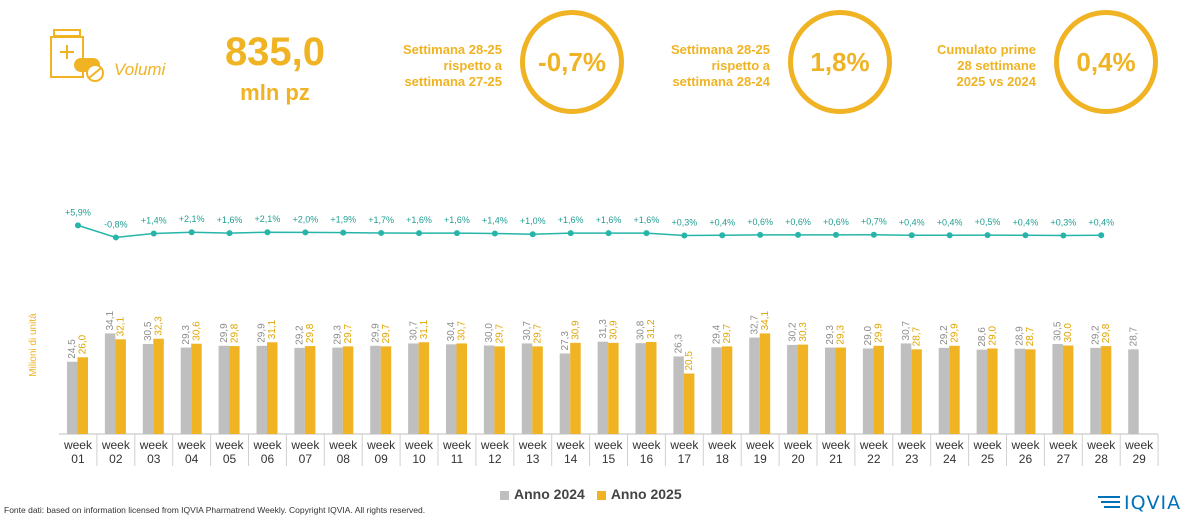  What do you see at coordinates (1139, 459) in the screenshot?
I see `x-tick-label: 29` at bounding box center [1139, 459].